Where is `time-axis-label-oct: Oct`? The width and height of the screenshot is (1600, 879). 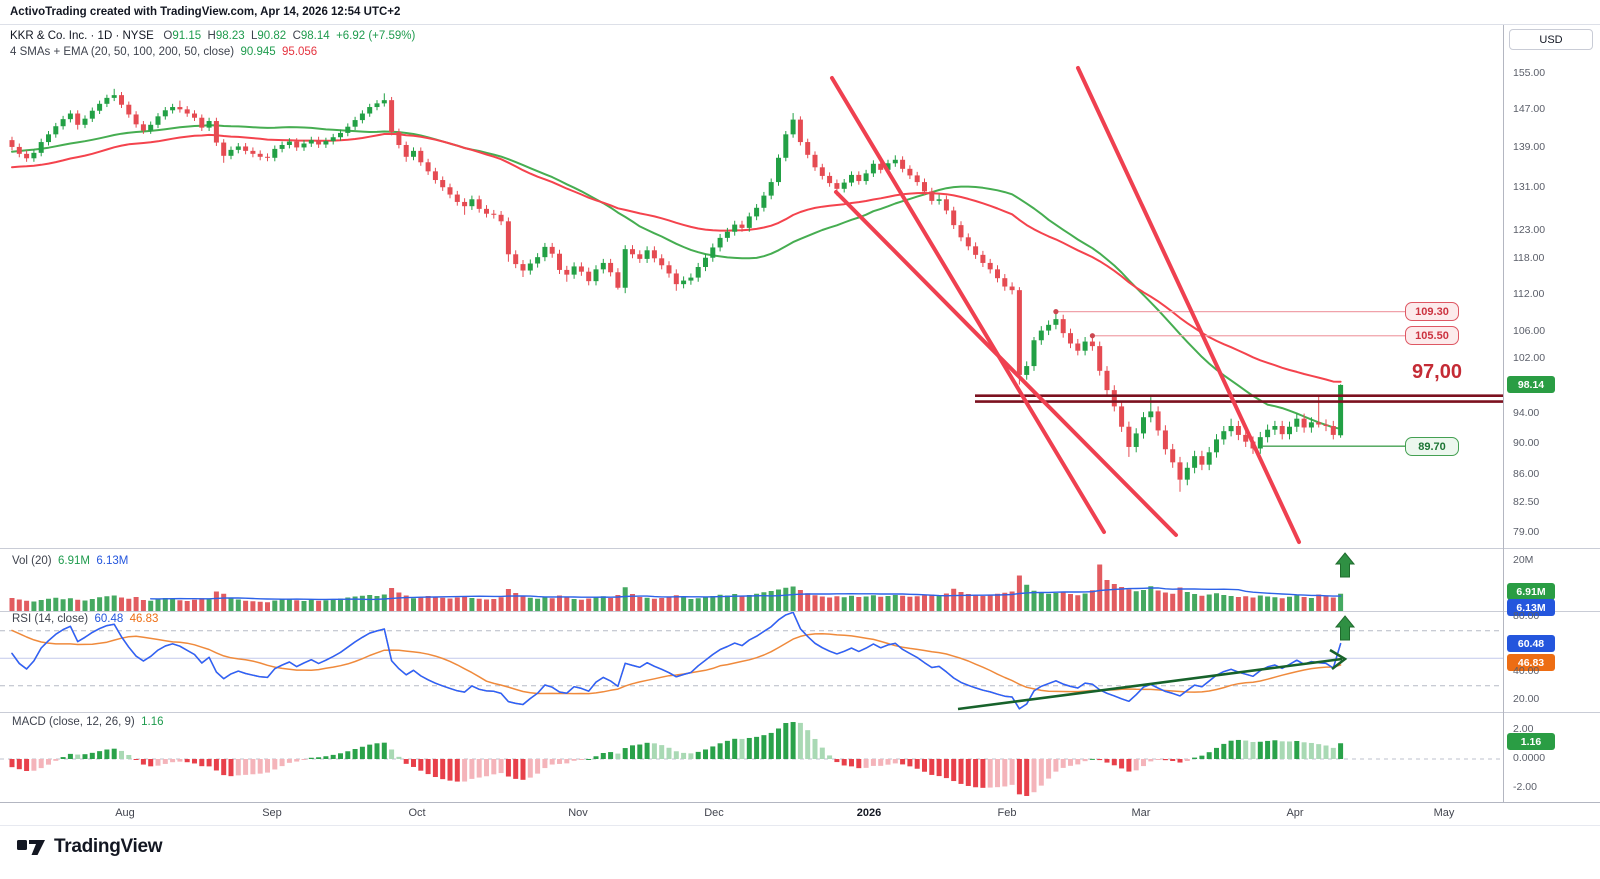 time-axis-label-oct: Oct is located at coordinates (417, 813).